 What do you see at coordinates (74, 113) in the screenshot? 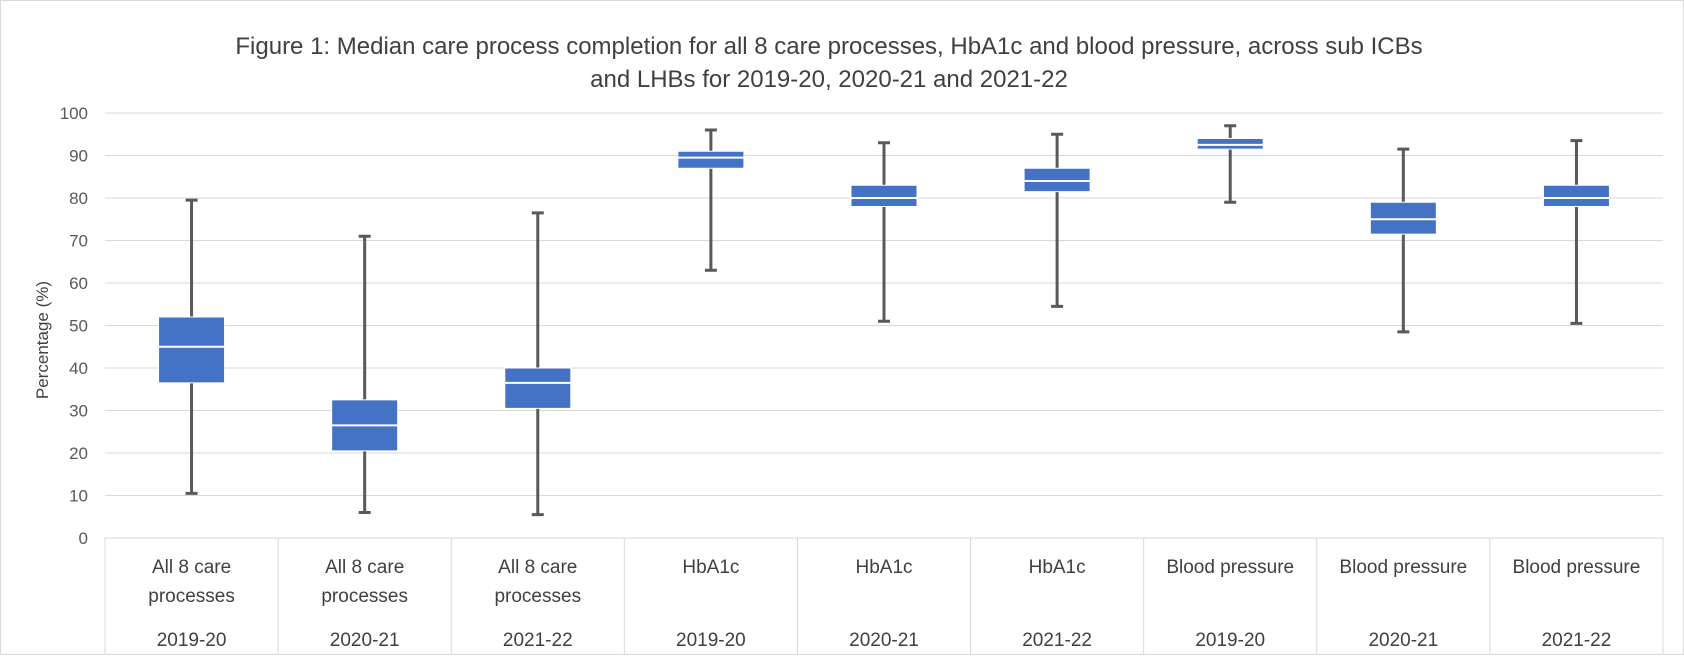
I see `y-tick-label: 100` at bounding box center [74, 113].